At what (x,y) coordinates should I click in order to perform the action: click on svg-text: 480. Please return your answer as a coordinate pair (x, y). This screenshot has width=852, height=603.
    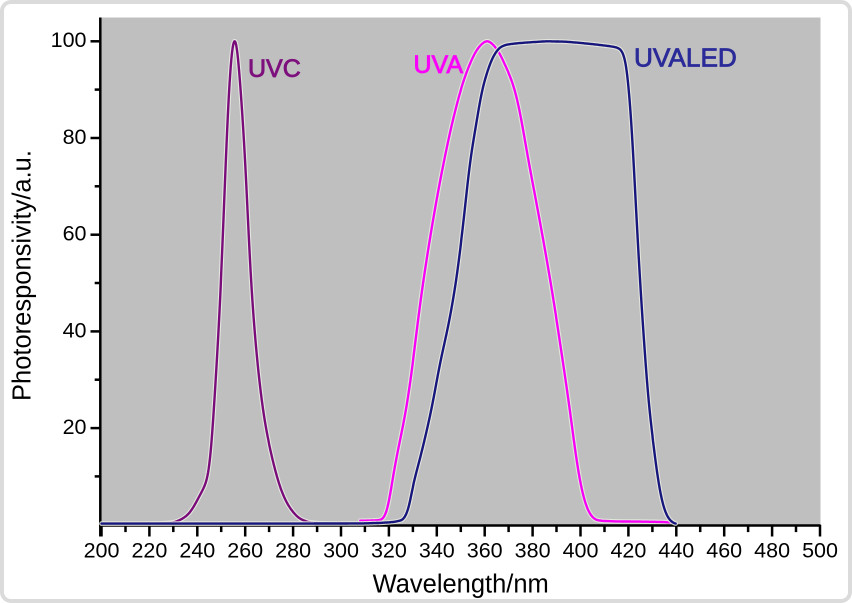
    Looking at the image, I should click on (772, 551).